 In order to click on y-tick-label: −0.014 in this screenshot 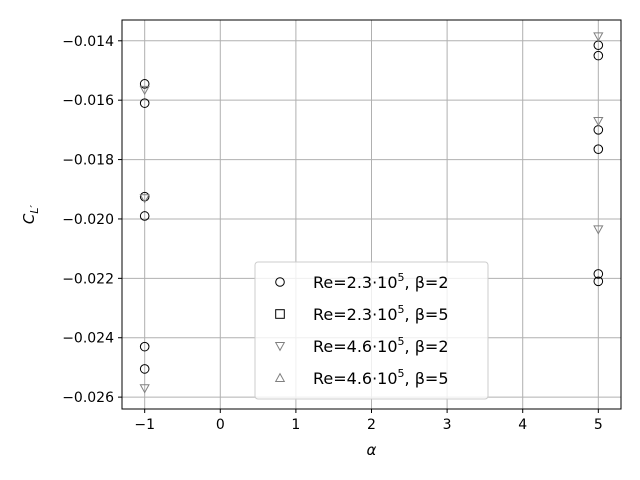, I will do `click(88, 42)`.